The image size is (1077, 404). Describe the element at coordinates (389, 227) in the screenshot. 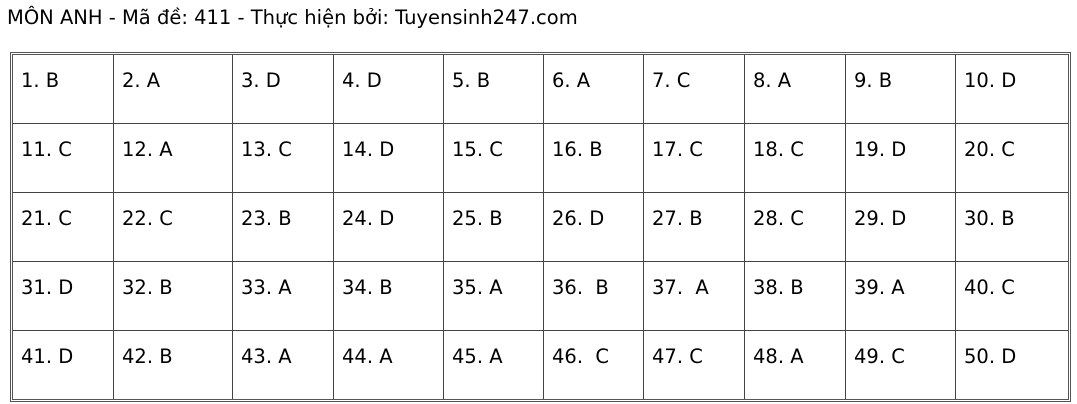

I see `answer-cell: 24. D` at that location.